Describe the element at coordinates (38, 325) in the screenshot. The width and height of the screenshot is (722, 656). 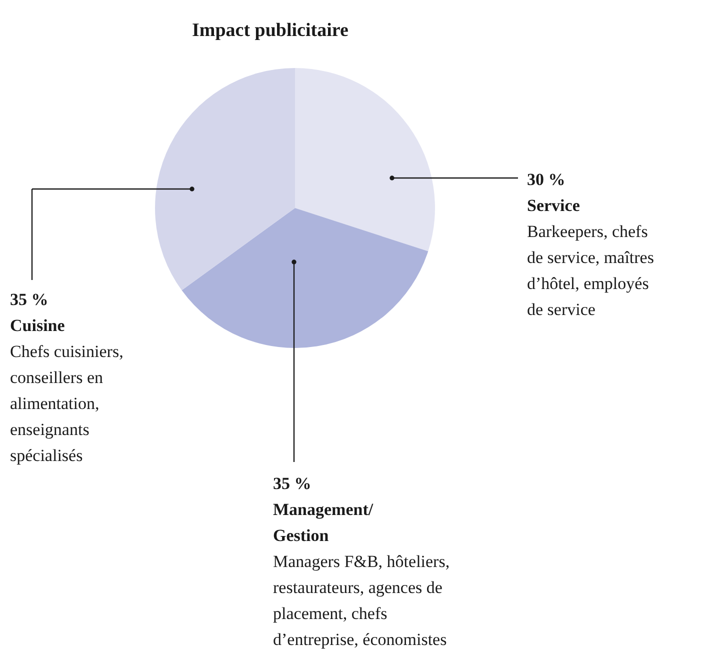
I see `slice-label: Cuisine` at that location.